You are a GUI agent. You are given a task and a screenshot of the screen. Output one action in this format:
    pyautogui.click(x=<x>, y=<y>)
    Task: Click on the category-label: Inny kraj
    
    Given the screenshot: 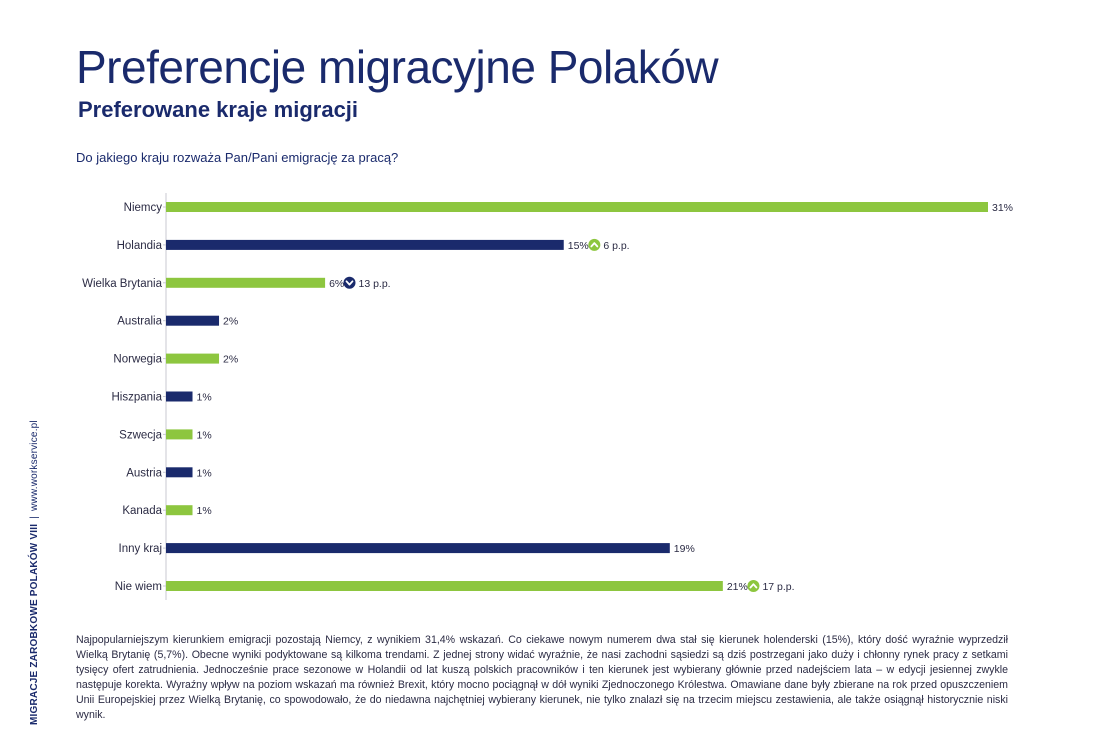 What is the action you would take?
    pyautogui.click(x=140, y=549)
    